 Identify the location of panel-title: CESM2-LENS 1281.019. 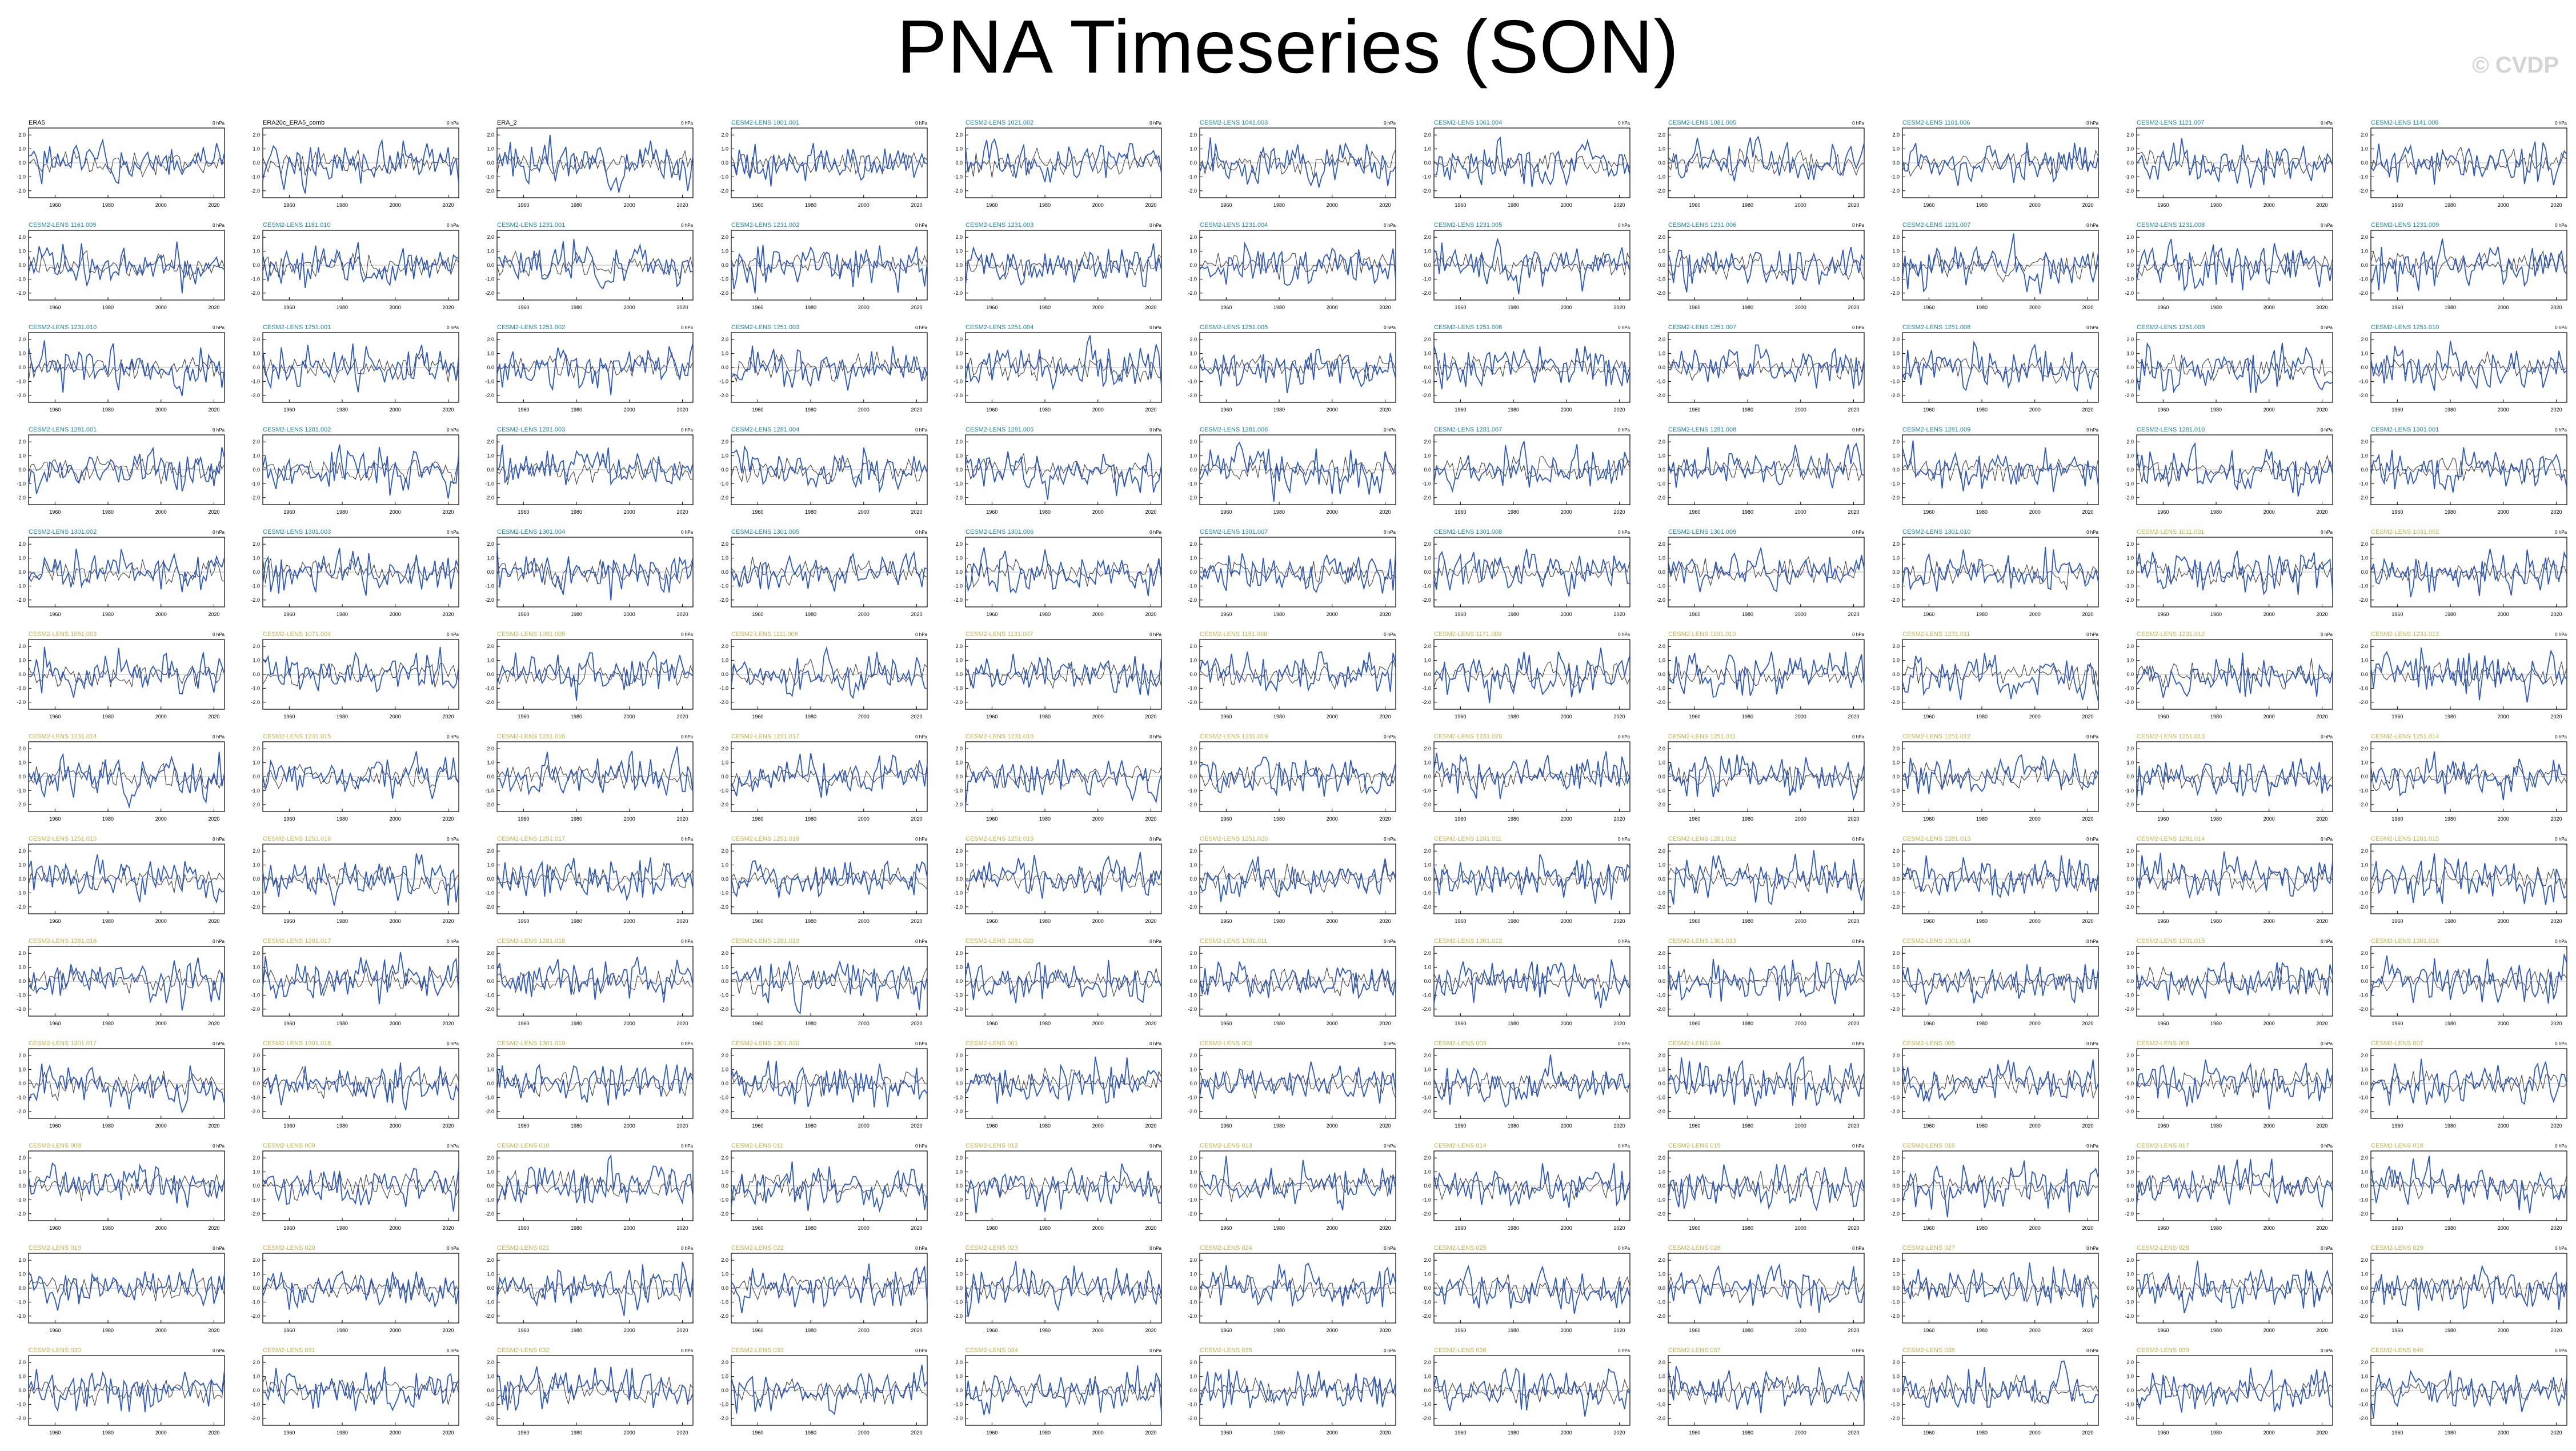
(765, 941).